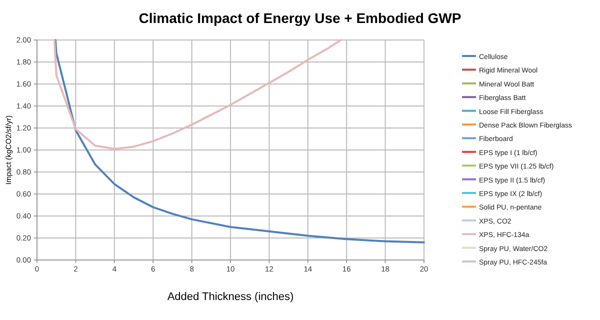 The height and width of the screenshot is (320, 600). What do you see at coordinates (230, 297) in the screenshot?
I see `x-axis-title: Added Thickness (inches)` at bounding box center [230, 297].